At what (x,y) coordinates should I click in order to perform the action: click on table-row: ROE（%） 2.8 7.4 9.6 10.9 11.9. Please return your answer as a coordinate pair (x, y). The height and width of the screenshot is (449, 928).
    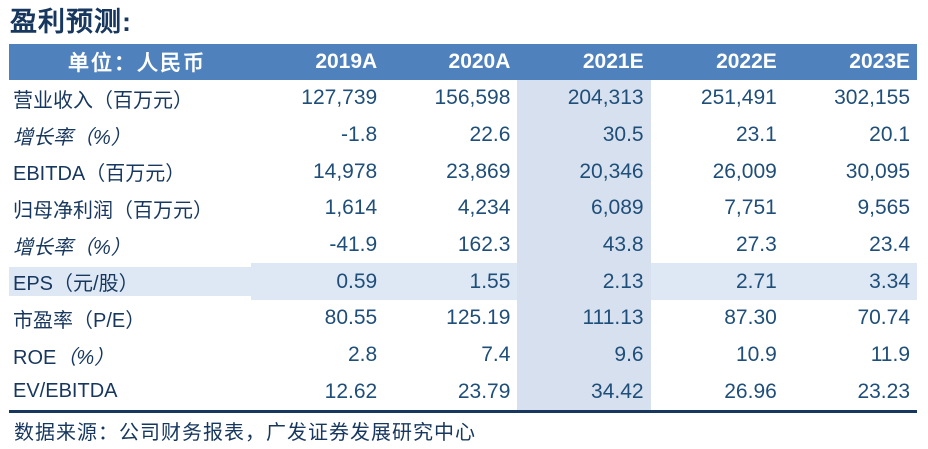
    Looking at the image, I should click on (463, 355).